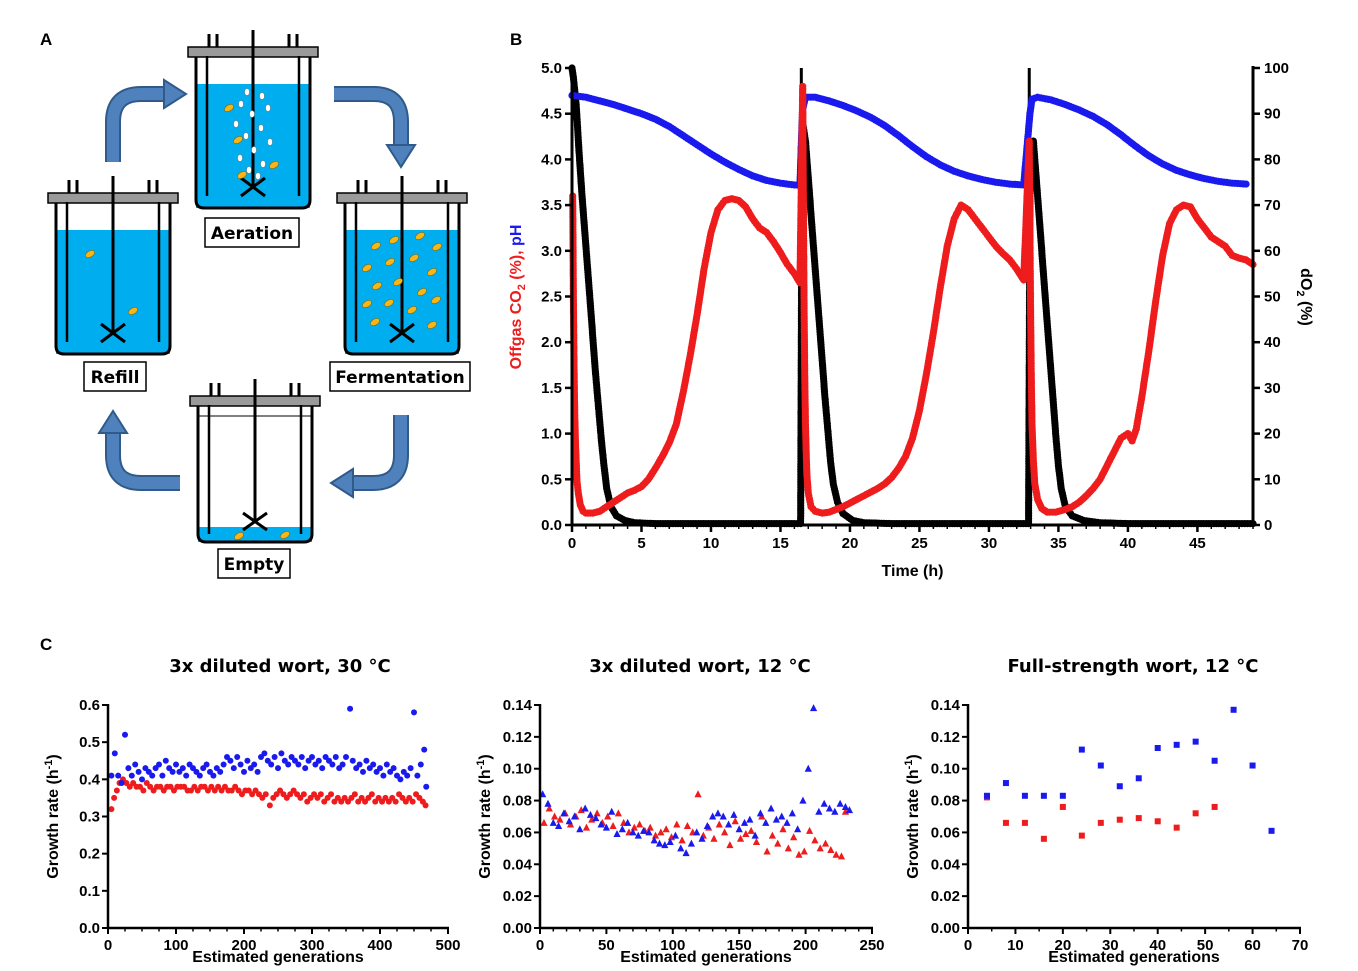  I want to click on y-tick-label: 0.12, so click(517, 737).